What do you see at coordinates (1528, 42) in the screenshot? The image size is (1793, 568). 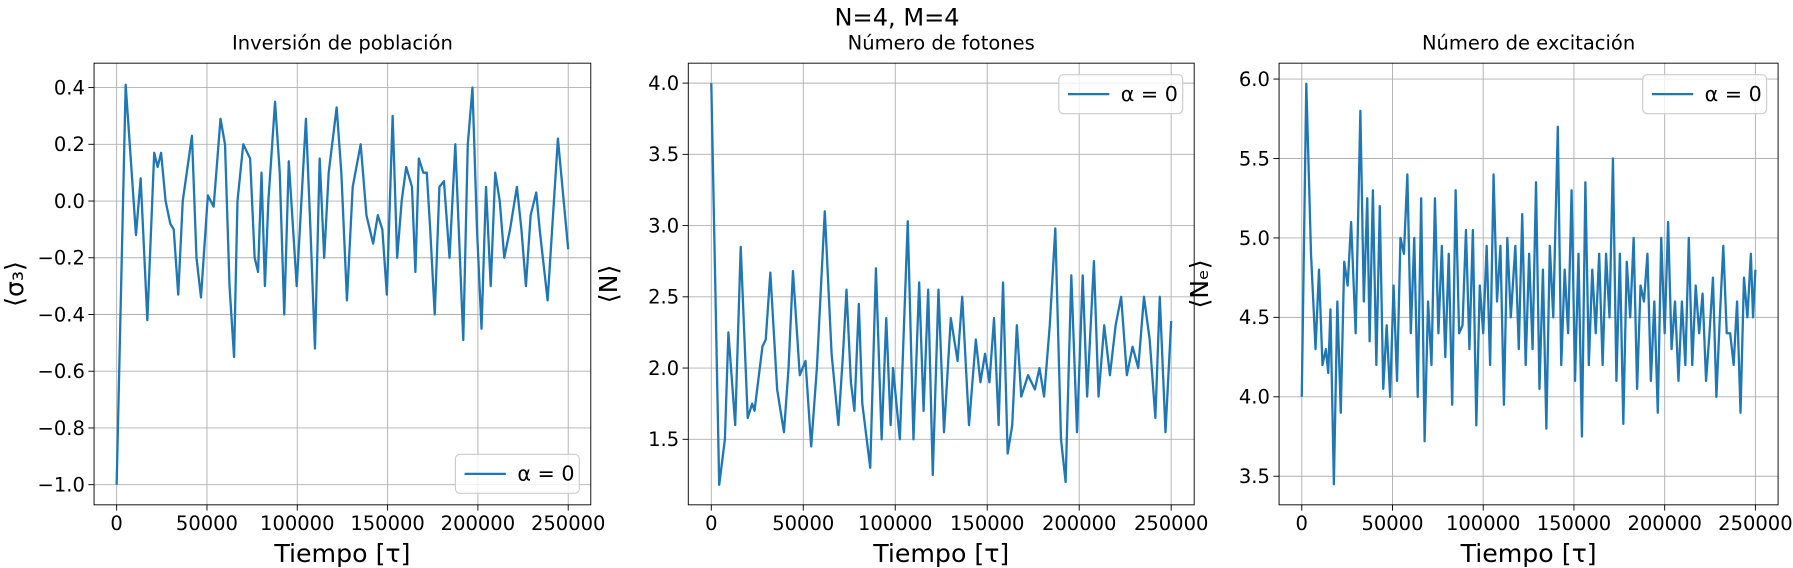 I see `subplot-title: Número de excitación` at bounding box center [1528, 42].